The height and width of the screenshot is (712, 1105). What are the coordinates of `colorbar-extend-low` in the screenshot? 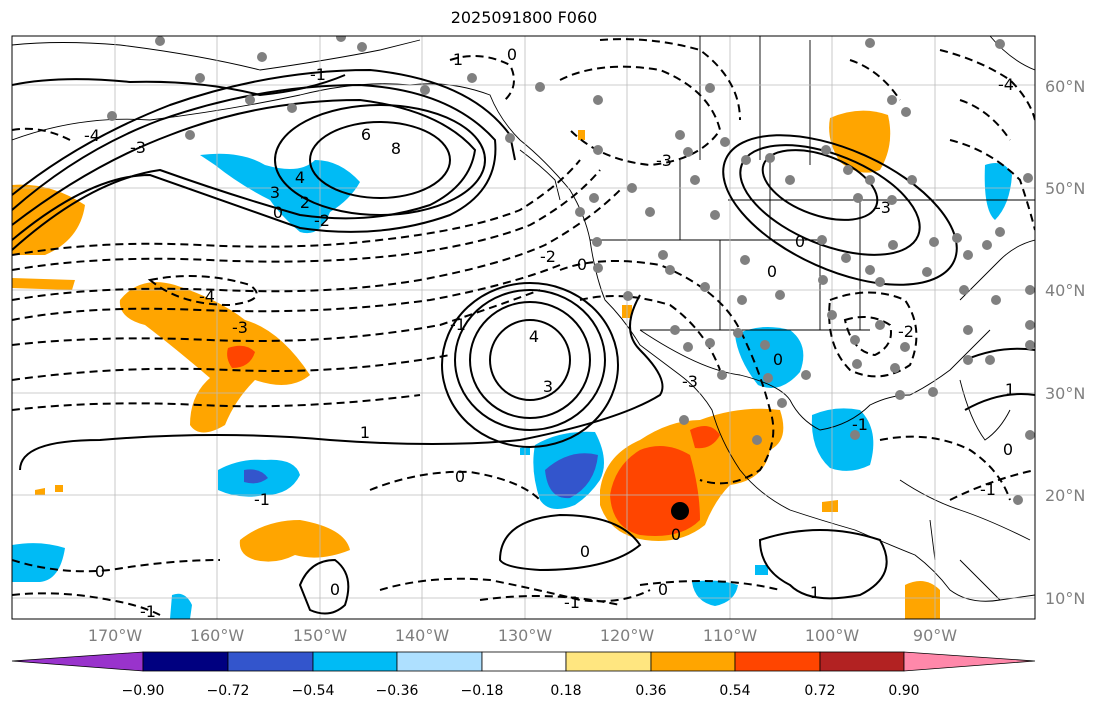 It's located at (77, 661).